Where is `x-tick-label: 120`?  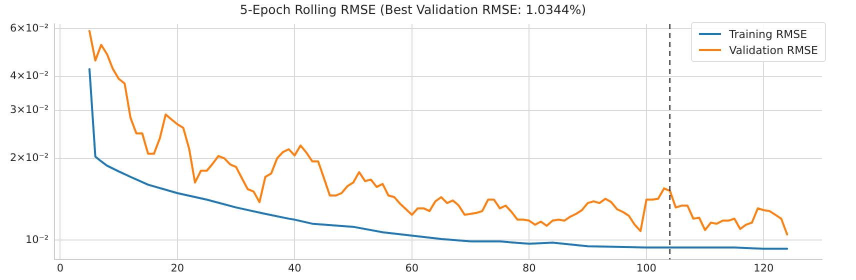 x-tick-label: 120 is located at coordinates (764, 268).